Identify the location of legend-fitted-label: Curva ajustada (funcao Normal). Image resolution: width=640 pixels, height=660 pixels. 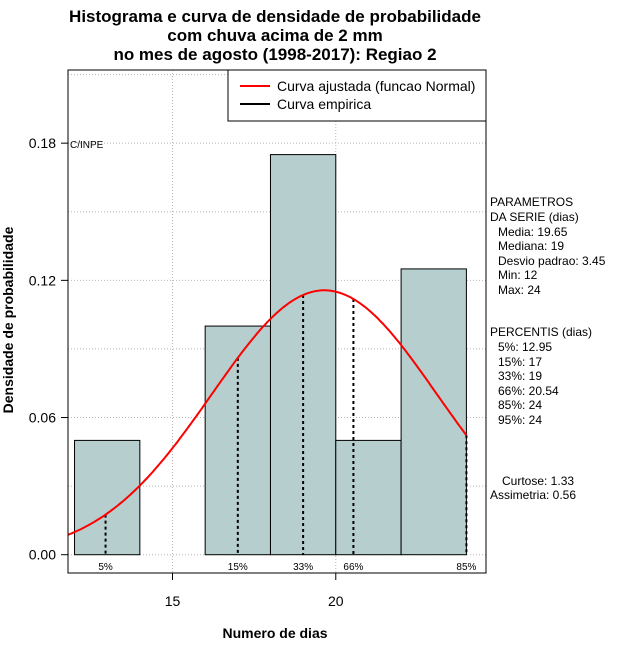
(376, 86).